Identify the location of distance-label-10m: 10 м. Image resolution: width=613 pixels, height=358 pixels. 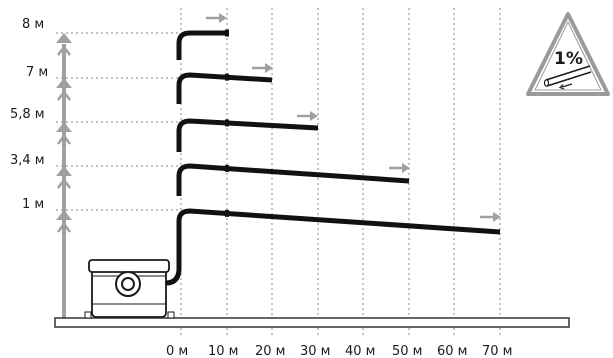
(223, 351).